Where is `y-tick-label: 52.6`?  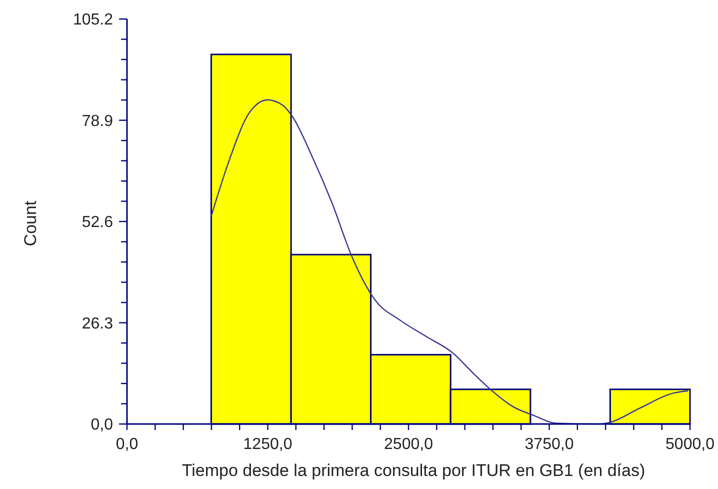 y-tick-label: 52.6 is located at coordinates (98, 223).